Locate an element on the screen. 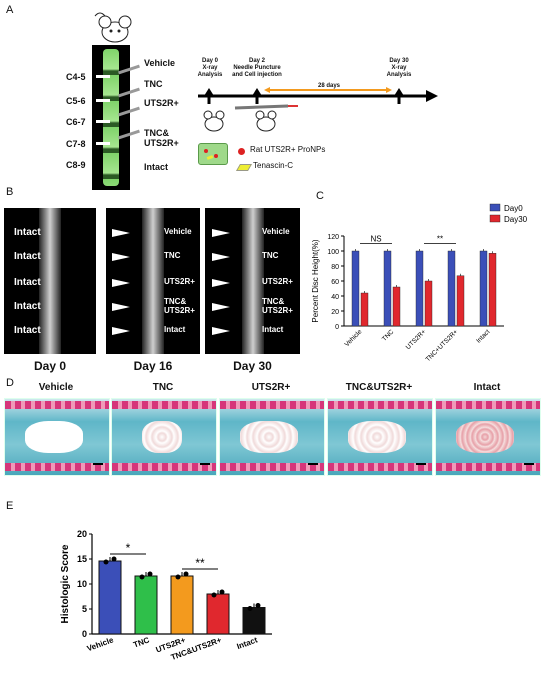 This screenshot has height=688, width=546. day-label-0: Day 0 is located at coordinates (50, 366).